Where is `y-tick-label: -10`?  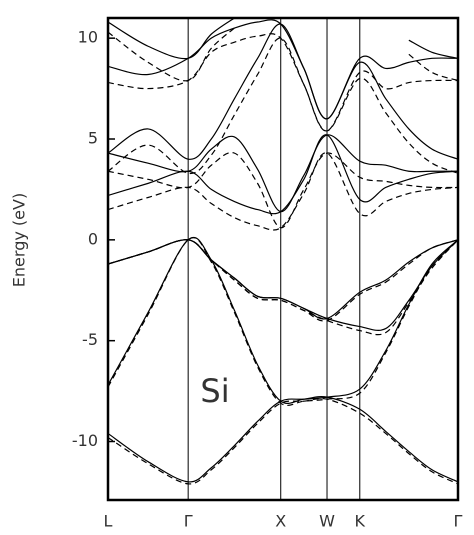 y-tick-label: -10 is located at coordinates (85, 440).